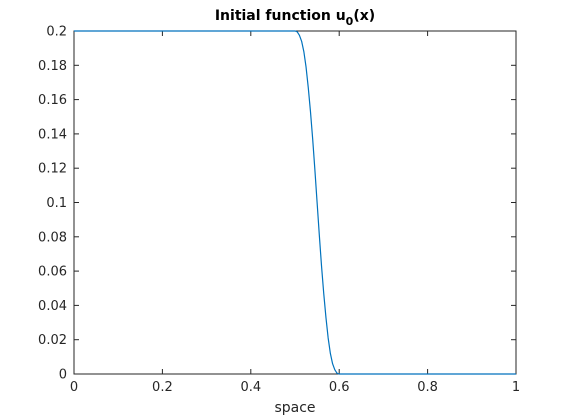  I want to click on y-tick-label: 0.14, so click(52, 134).